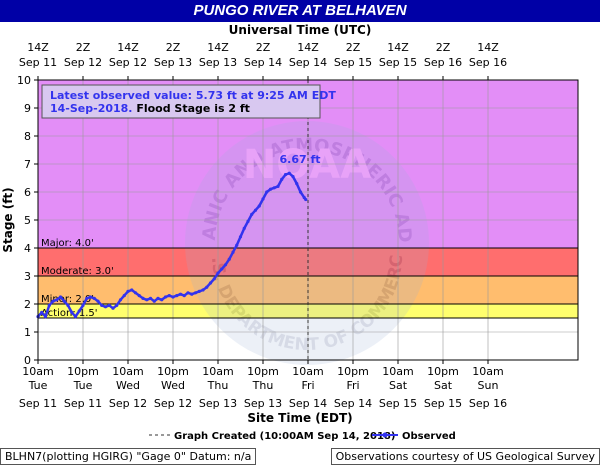  What do you see at coordinates (488, 385) in the screenshot?
I see `bottom-tick-day: Sun` at bounding box center [488, 385].